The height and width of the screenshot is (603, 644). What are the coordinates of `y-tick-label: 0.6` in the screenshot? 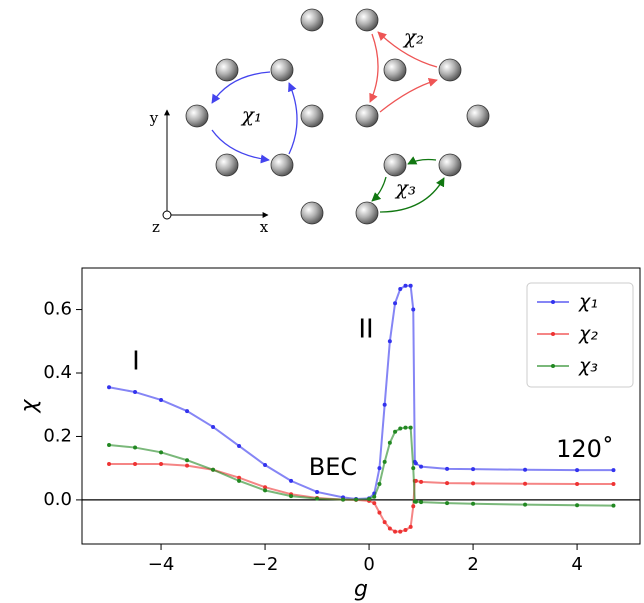 It's located at (57, 309).